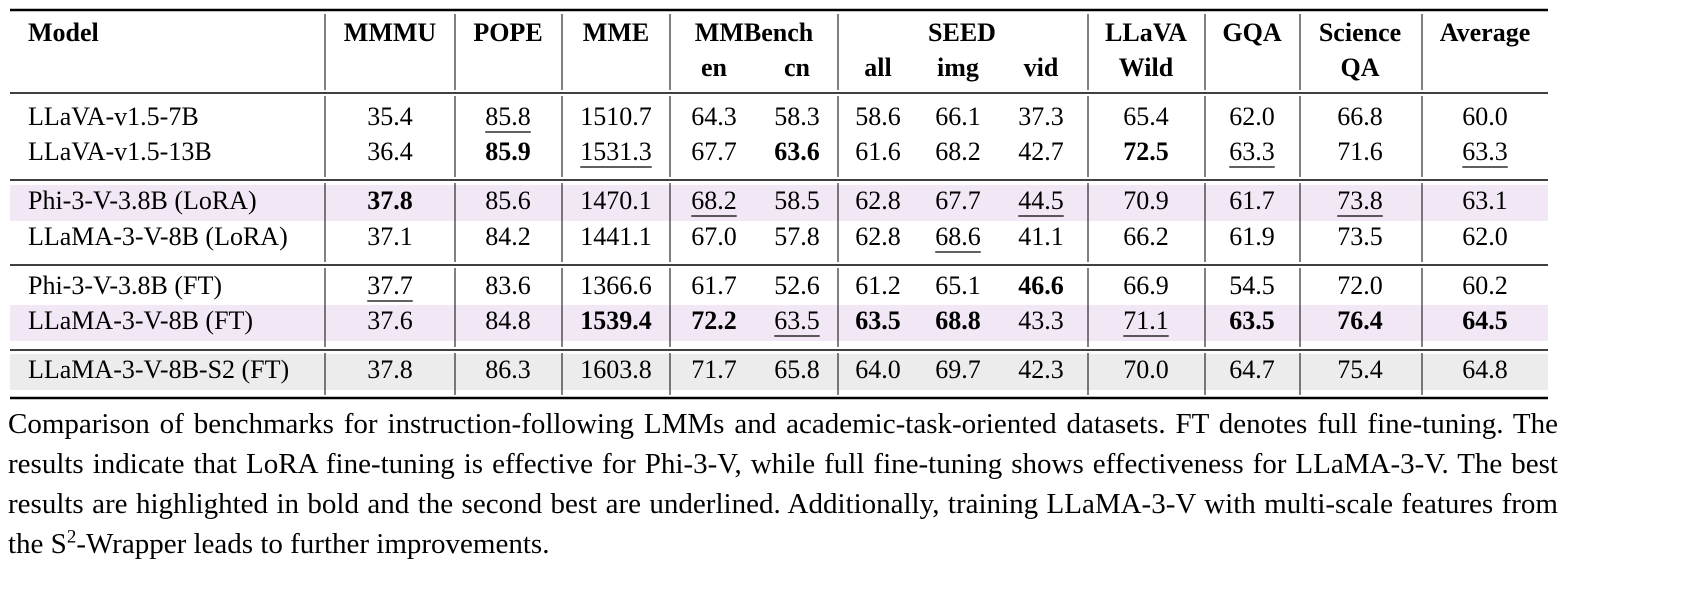 The width and height of the screenshot is (1683, 612). What do you see at coordinates (1146, 116) in the screenshot?
I see `cell: 65.4` at bounding box center [1146, 116].